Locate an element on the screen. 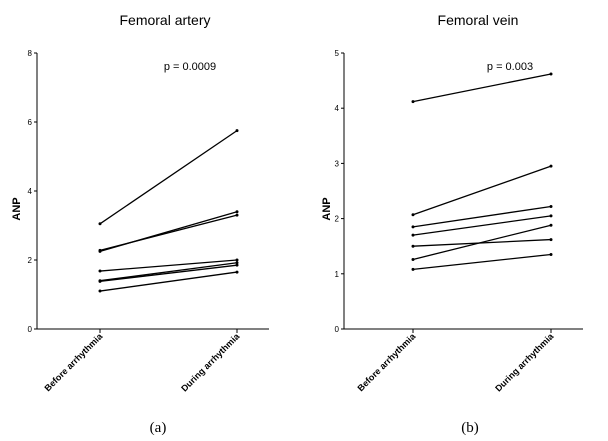 This screenshot has height=441, width=608. y-tick-label: 5 is located at coordinates (337, 53).